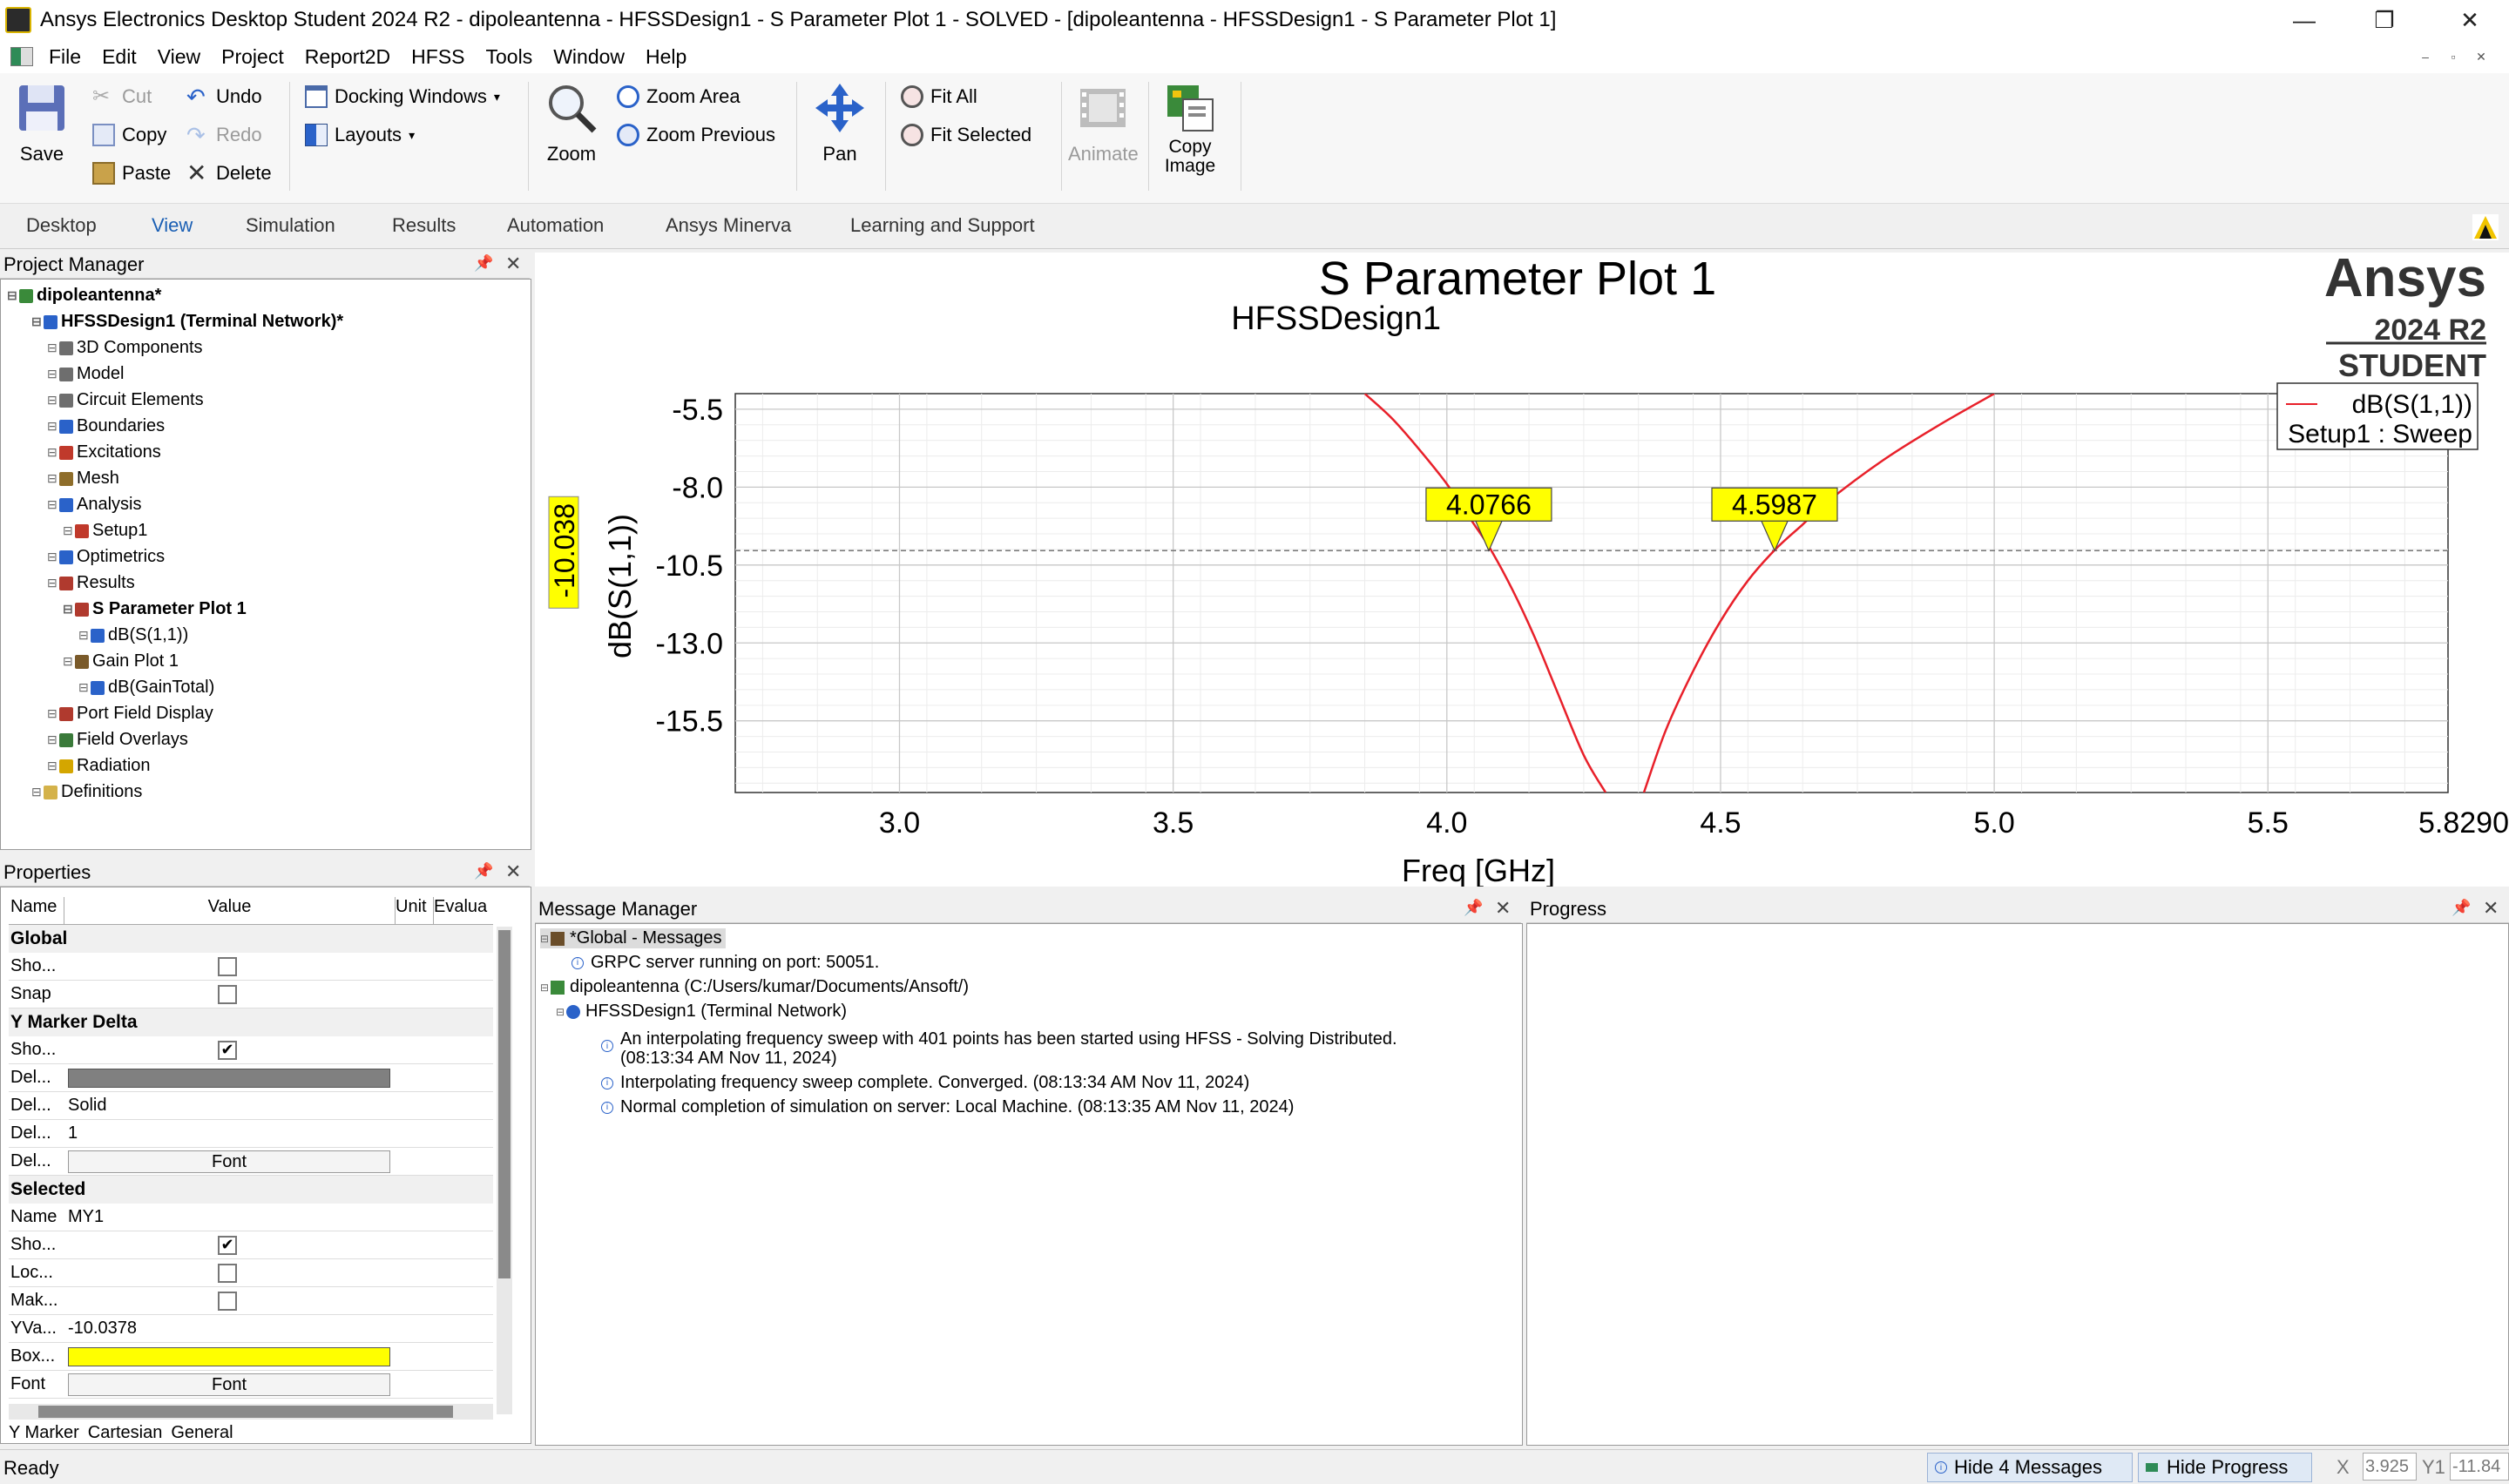  I want to click on show-checkbox, so click(227, 966).